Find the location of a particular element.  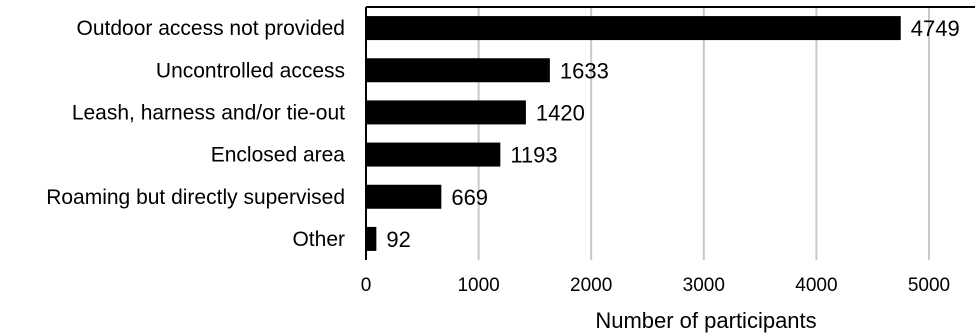

data-label: 1420 is located at coordinates (560, 112).